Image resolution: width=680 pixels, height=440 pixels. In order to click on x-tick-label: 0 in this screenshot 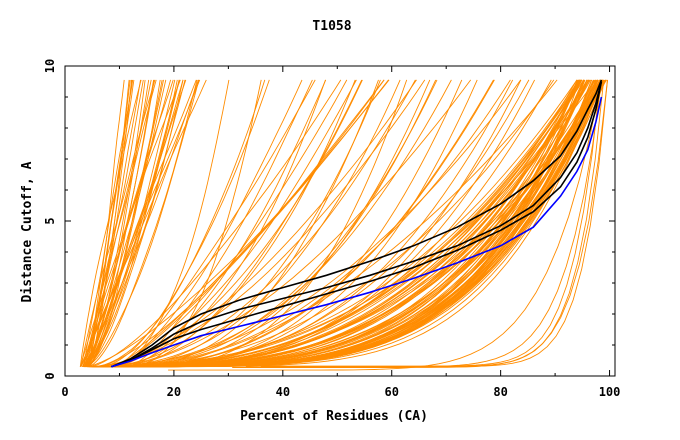, I will do `click(64, 392)`.